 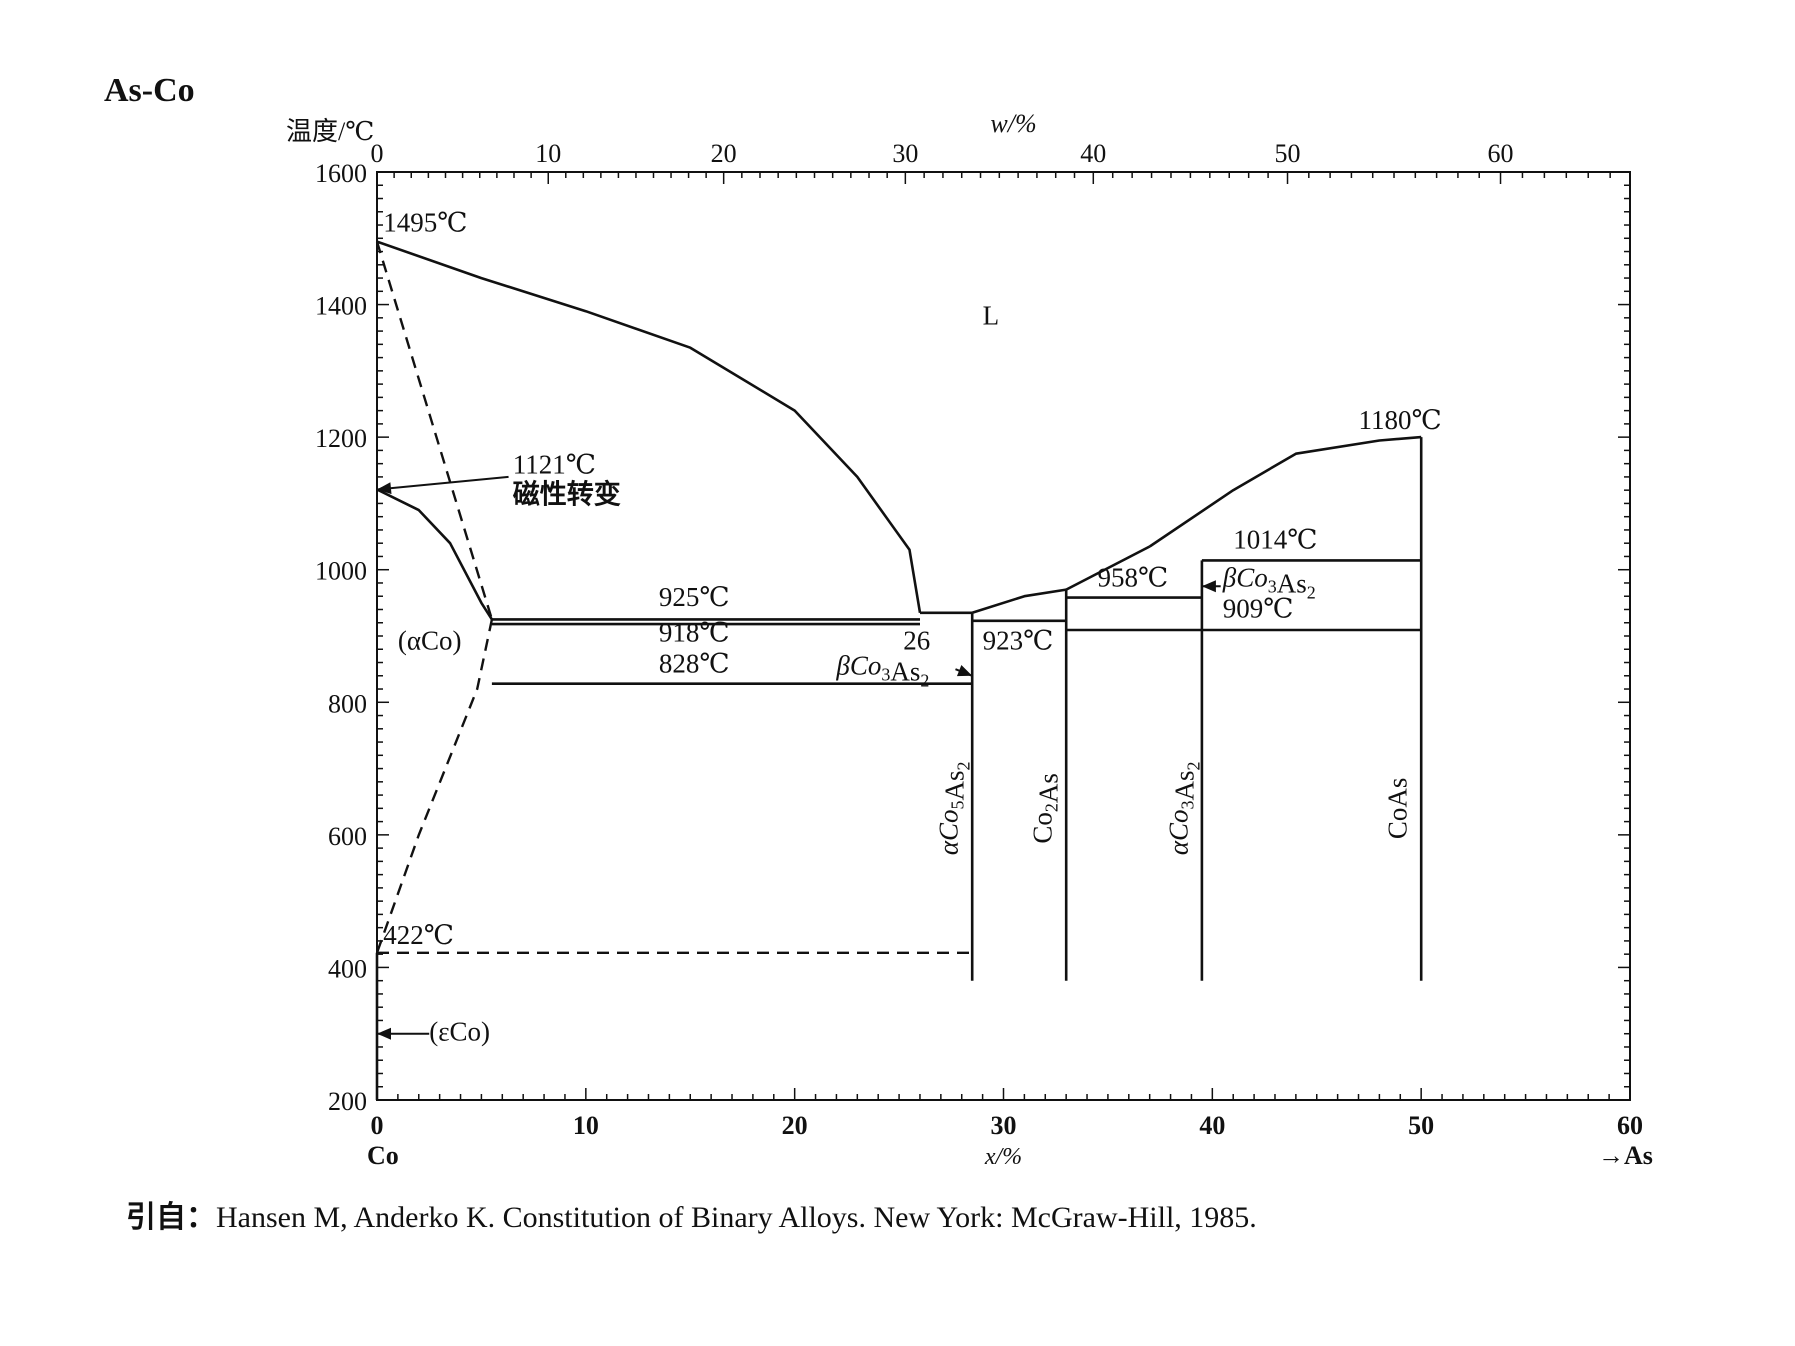 What do you see at coordinates (1501, 153) in the screenshot?
I see `x-tick-label-top: 60` at bounding box center [1501, 153].